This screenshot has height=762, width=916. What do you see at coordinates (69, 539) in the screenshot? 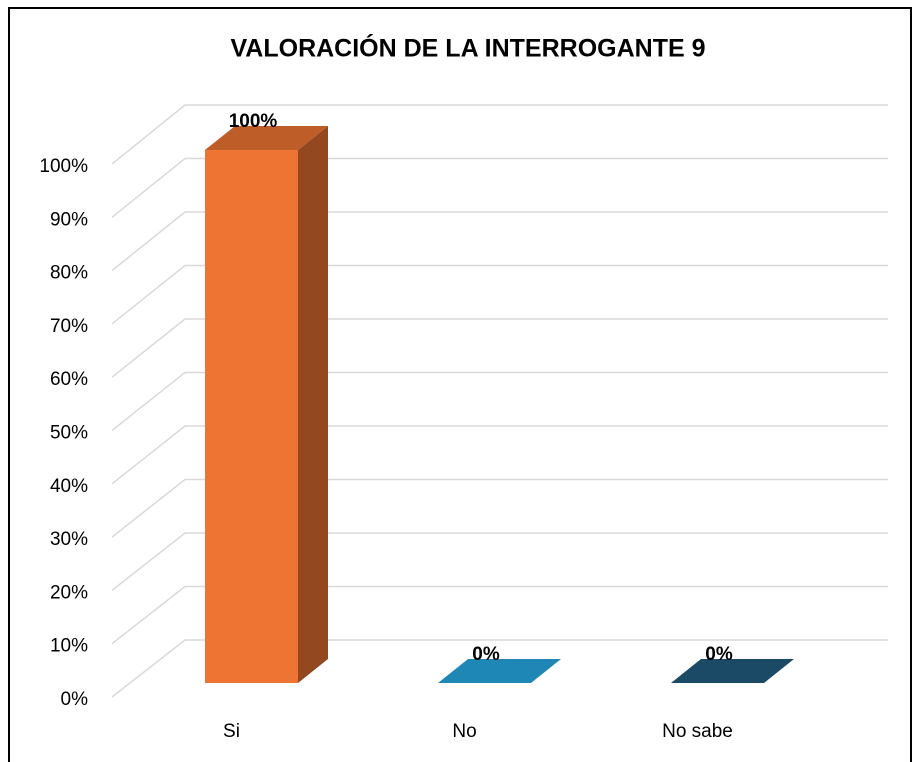
I see `y-tick-label: 30%` at bounding box center [69, 539].